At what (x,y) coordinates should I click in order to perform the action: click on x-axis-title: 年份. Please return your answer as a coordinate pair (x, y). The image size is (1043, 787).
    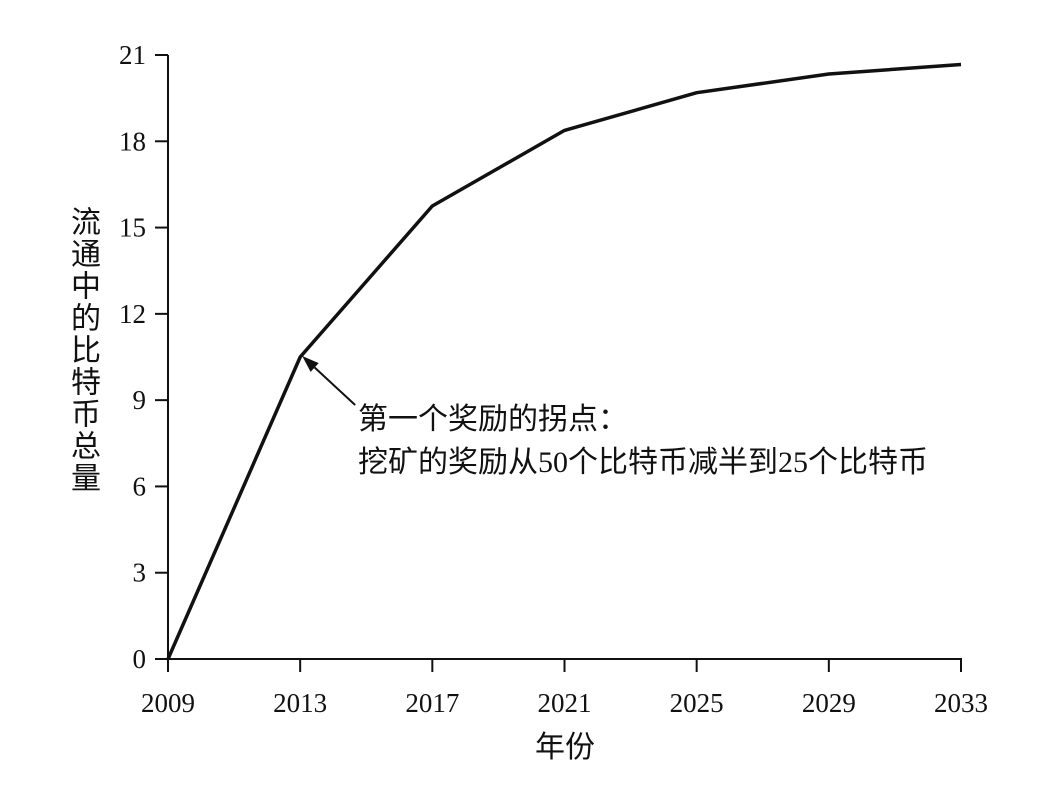
    Looking at the image, I should click on (565, 747).